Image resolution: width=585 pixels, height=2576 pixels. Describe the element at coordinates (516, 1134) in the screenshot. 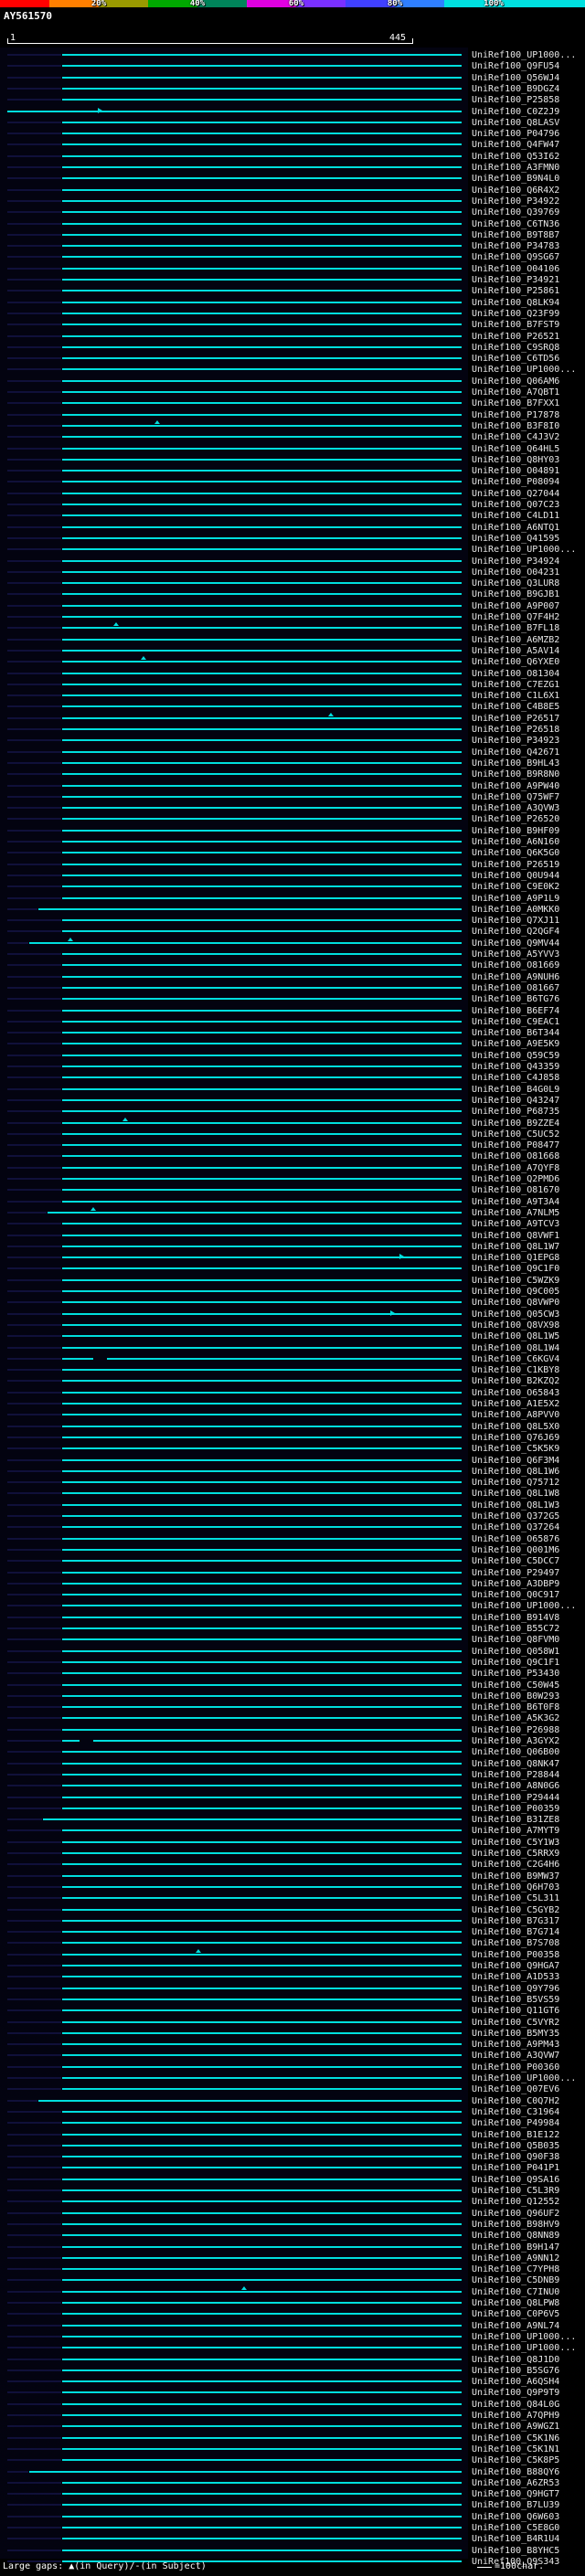

I see `hit-label: UniRef100_C5UC52` at that location.